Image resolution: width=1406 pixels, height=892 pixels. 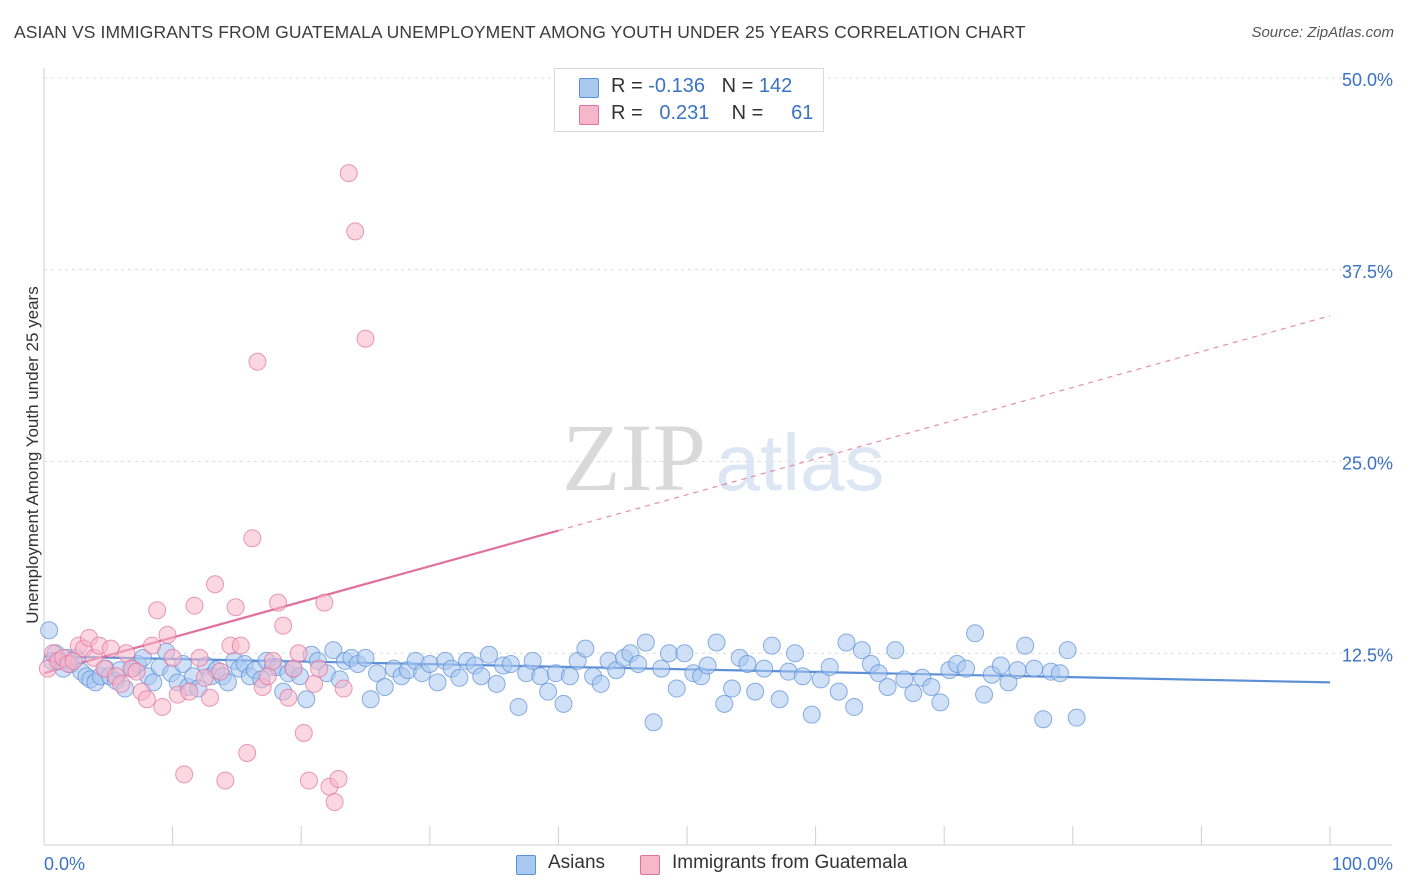 What do you see at coordinates (1367, 80) in the screenshot?
I see `y-tick-label: 50.0%` at bounding box center [1367, 80].